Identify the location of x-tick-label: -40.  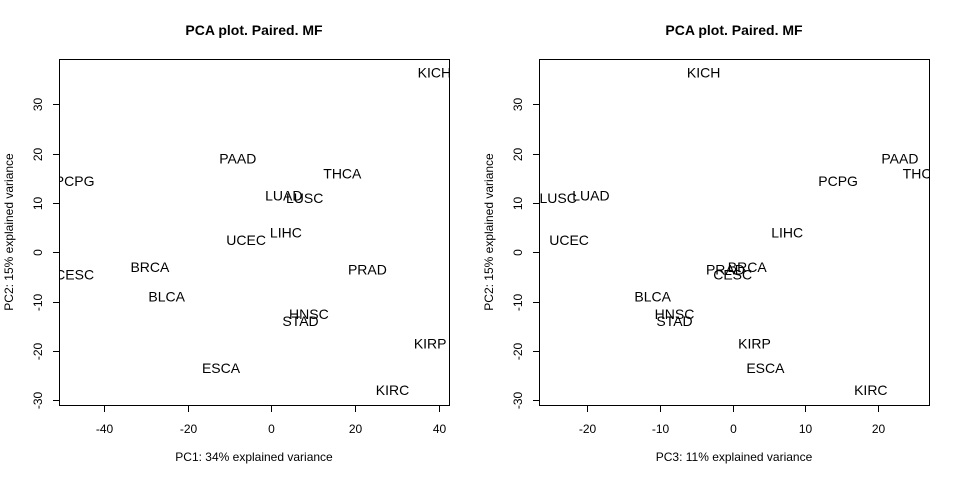
(105, 429).